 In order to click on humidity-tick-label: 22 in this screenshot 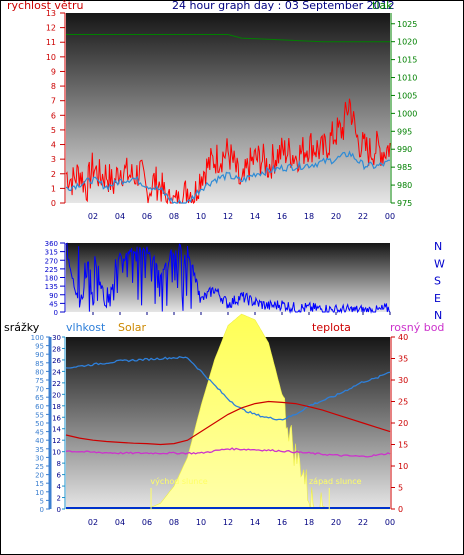, I will do `click(56, 384)`.